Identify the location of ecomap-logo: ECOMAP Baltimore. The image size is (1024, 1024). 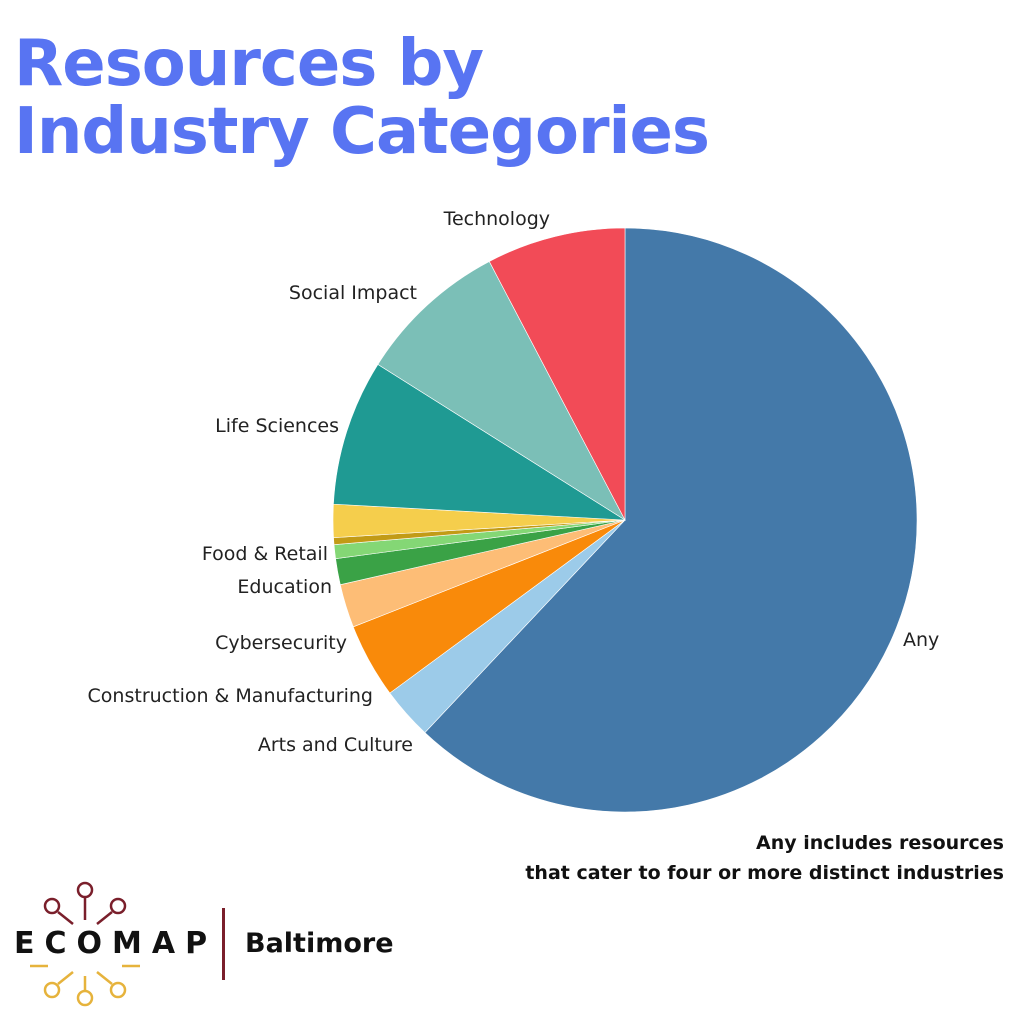
(220, 948).